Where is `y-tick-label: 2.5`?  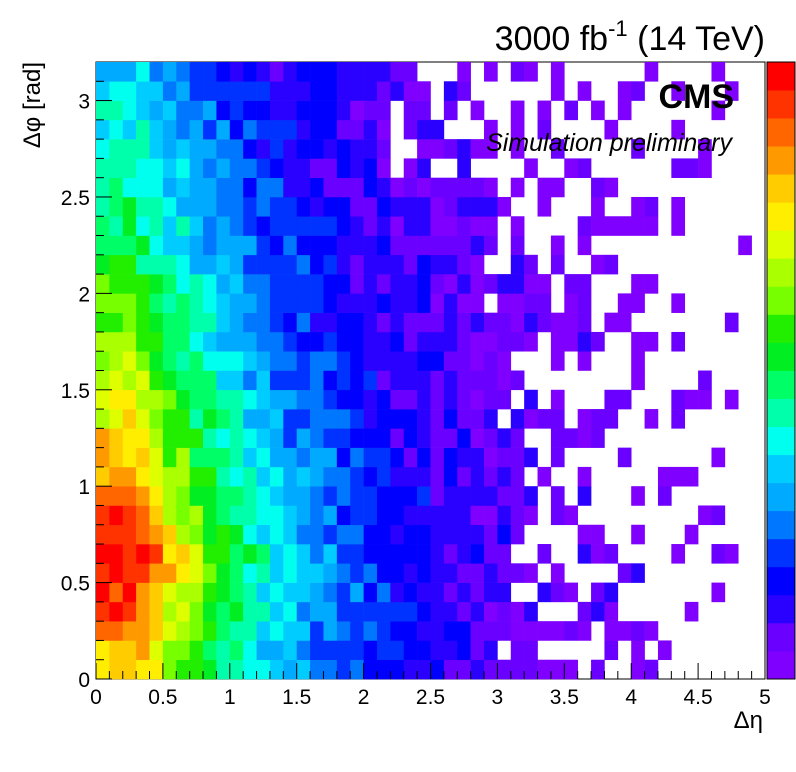
y-tick-label: 2.5 is located at coordinates (75, 198).